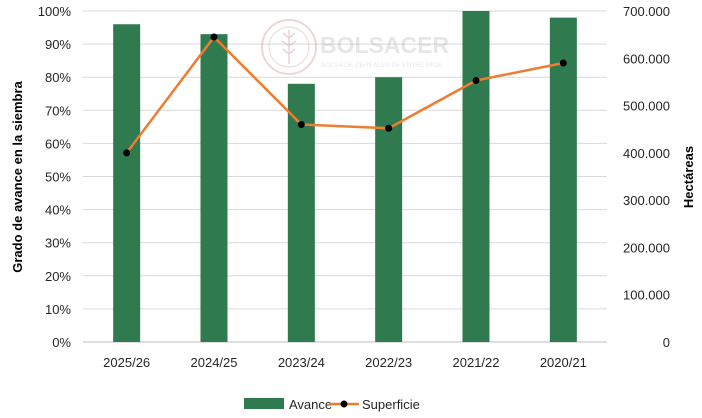 This screenshot has height=418, width=702. I want to click on legend-superficie-label: Superficie, so click(391, 404).